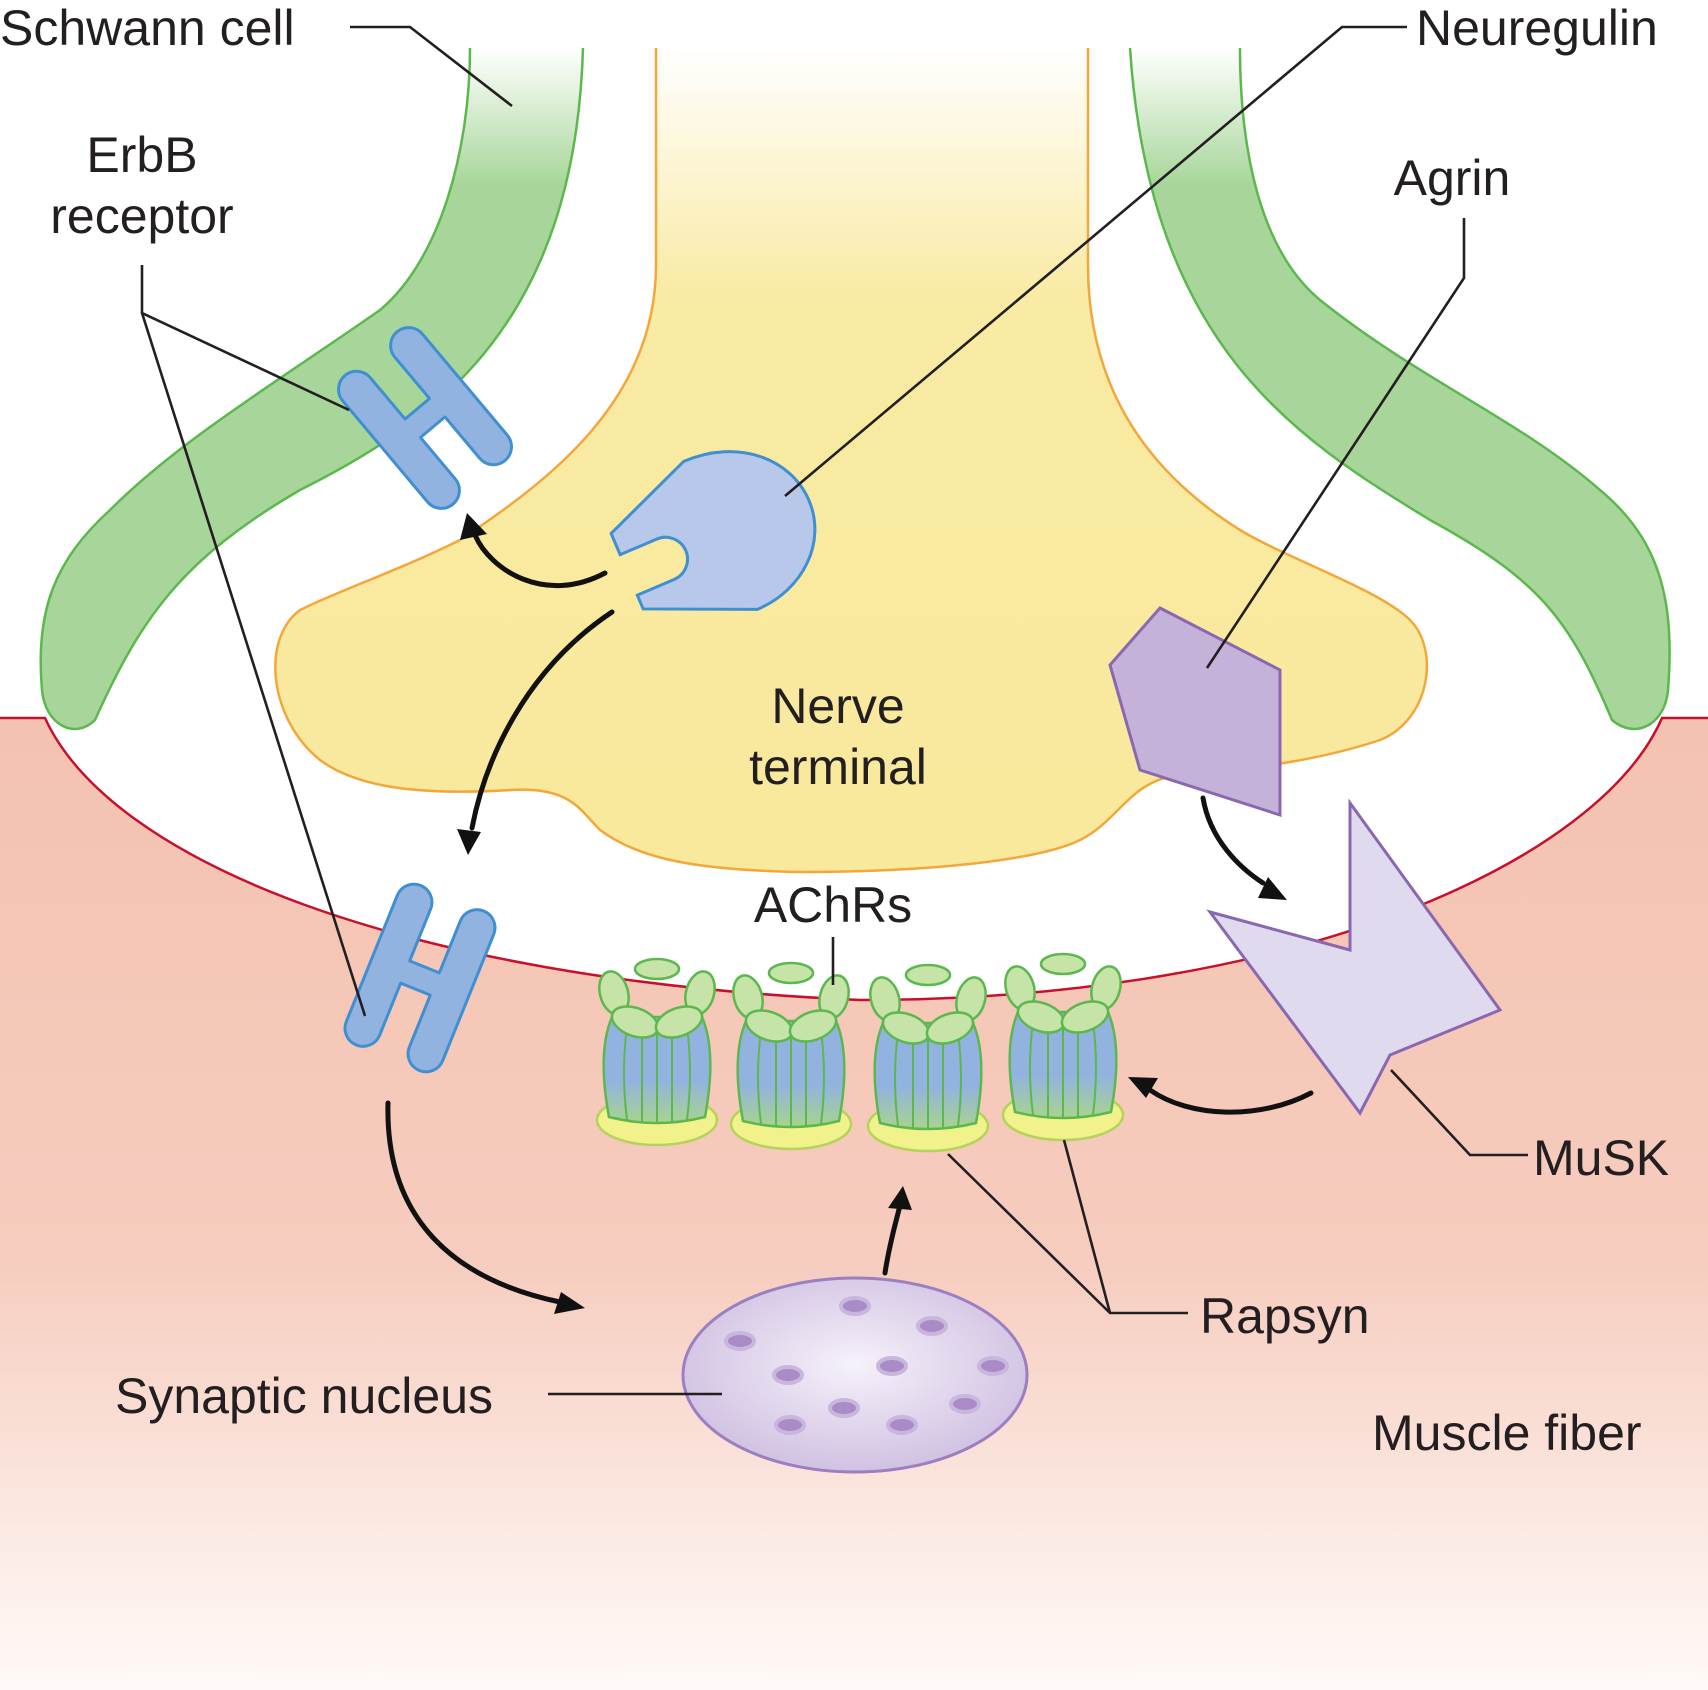 Image resolution: width=1708 pixels, height=1690 pixels. I want to click on leader-rapsyn, so click(1067, 1227).